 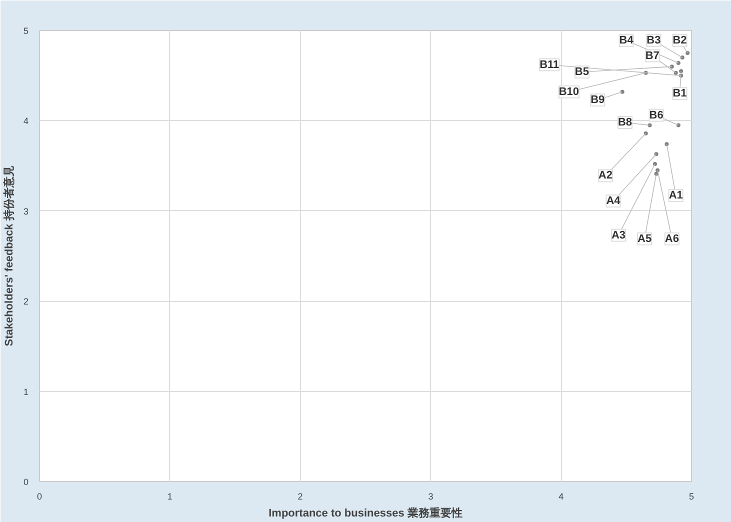 I want to click on x-tick-label: 1, so click(x=169, y=497).